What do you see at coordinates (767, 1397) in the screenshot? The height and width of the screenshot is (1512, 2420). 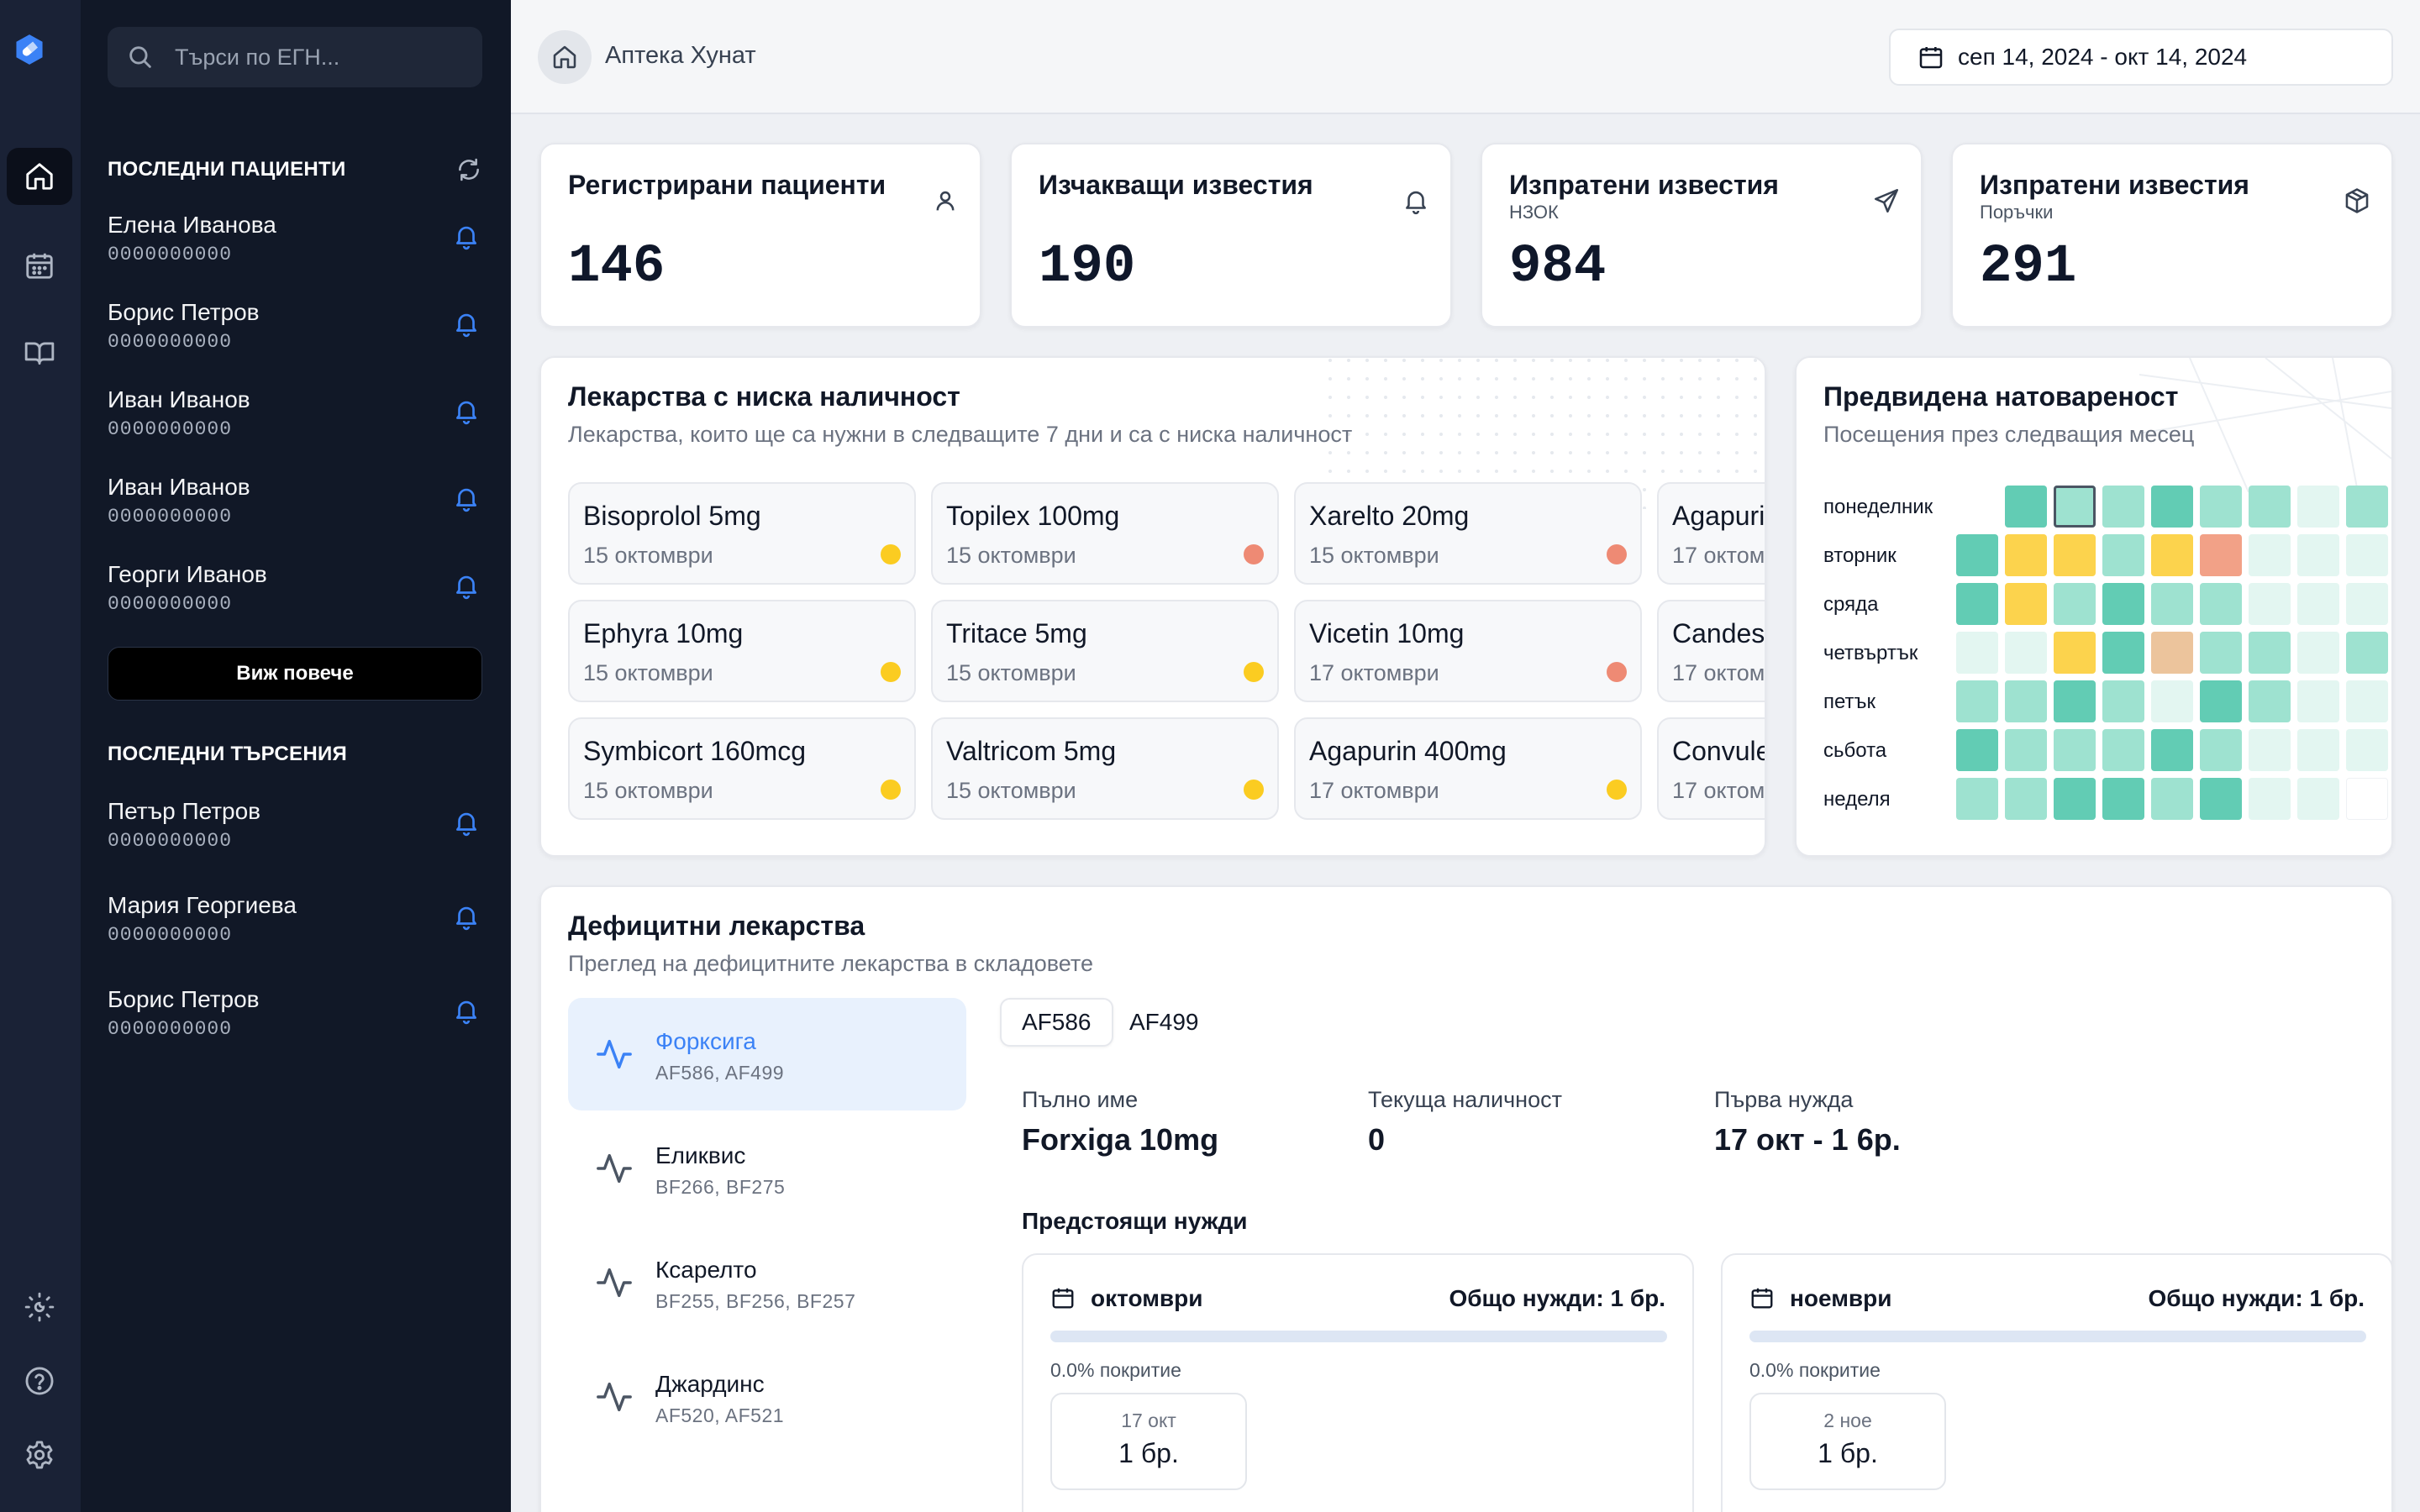 I see `deficit-list-item: Джардинс AF520, AF521` at bounding box center [767, 1397].